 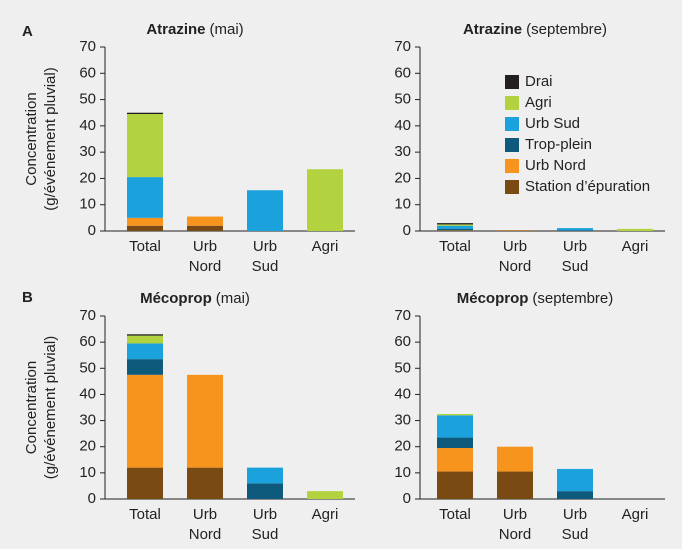 What do you see at coordinates (31, 138) in the screenshot?
I see `y-axis-label: Concentration` at bounding box center [31, 138].